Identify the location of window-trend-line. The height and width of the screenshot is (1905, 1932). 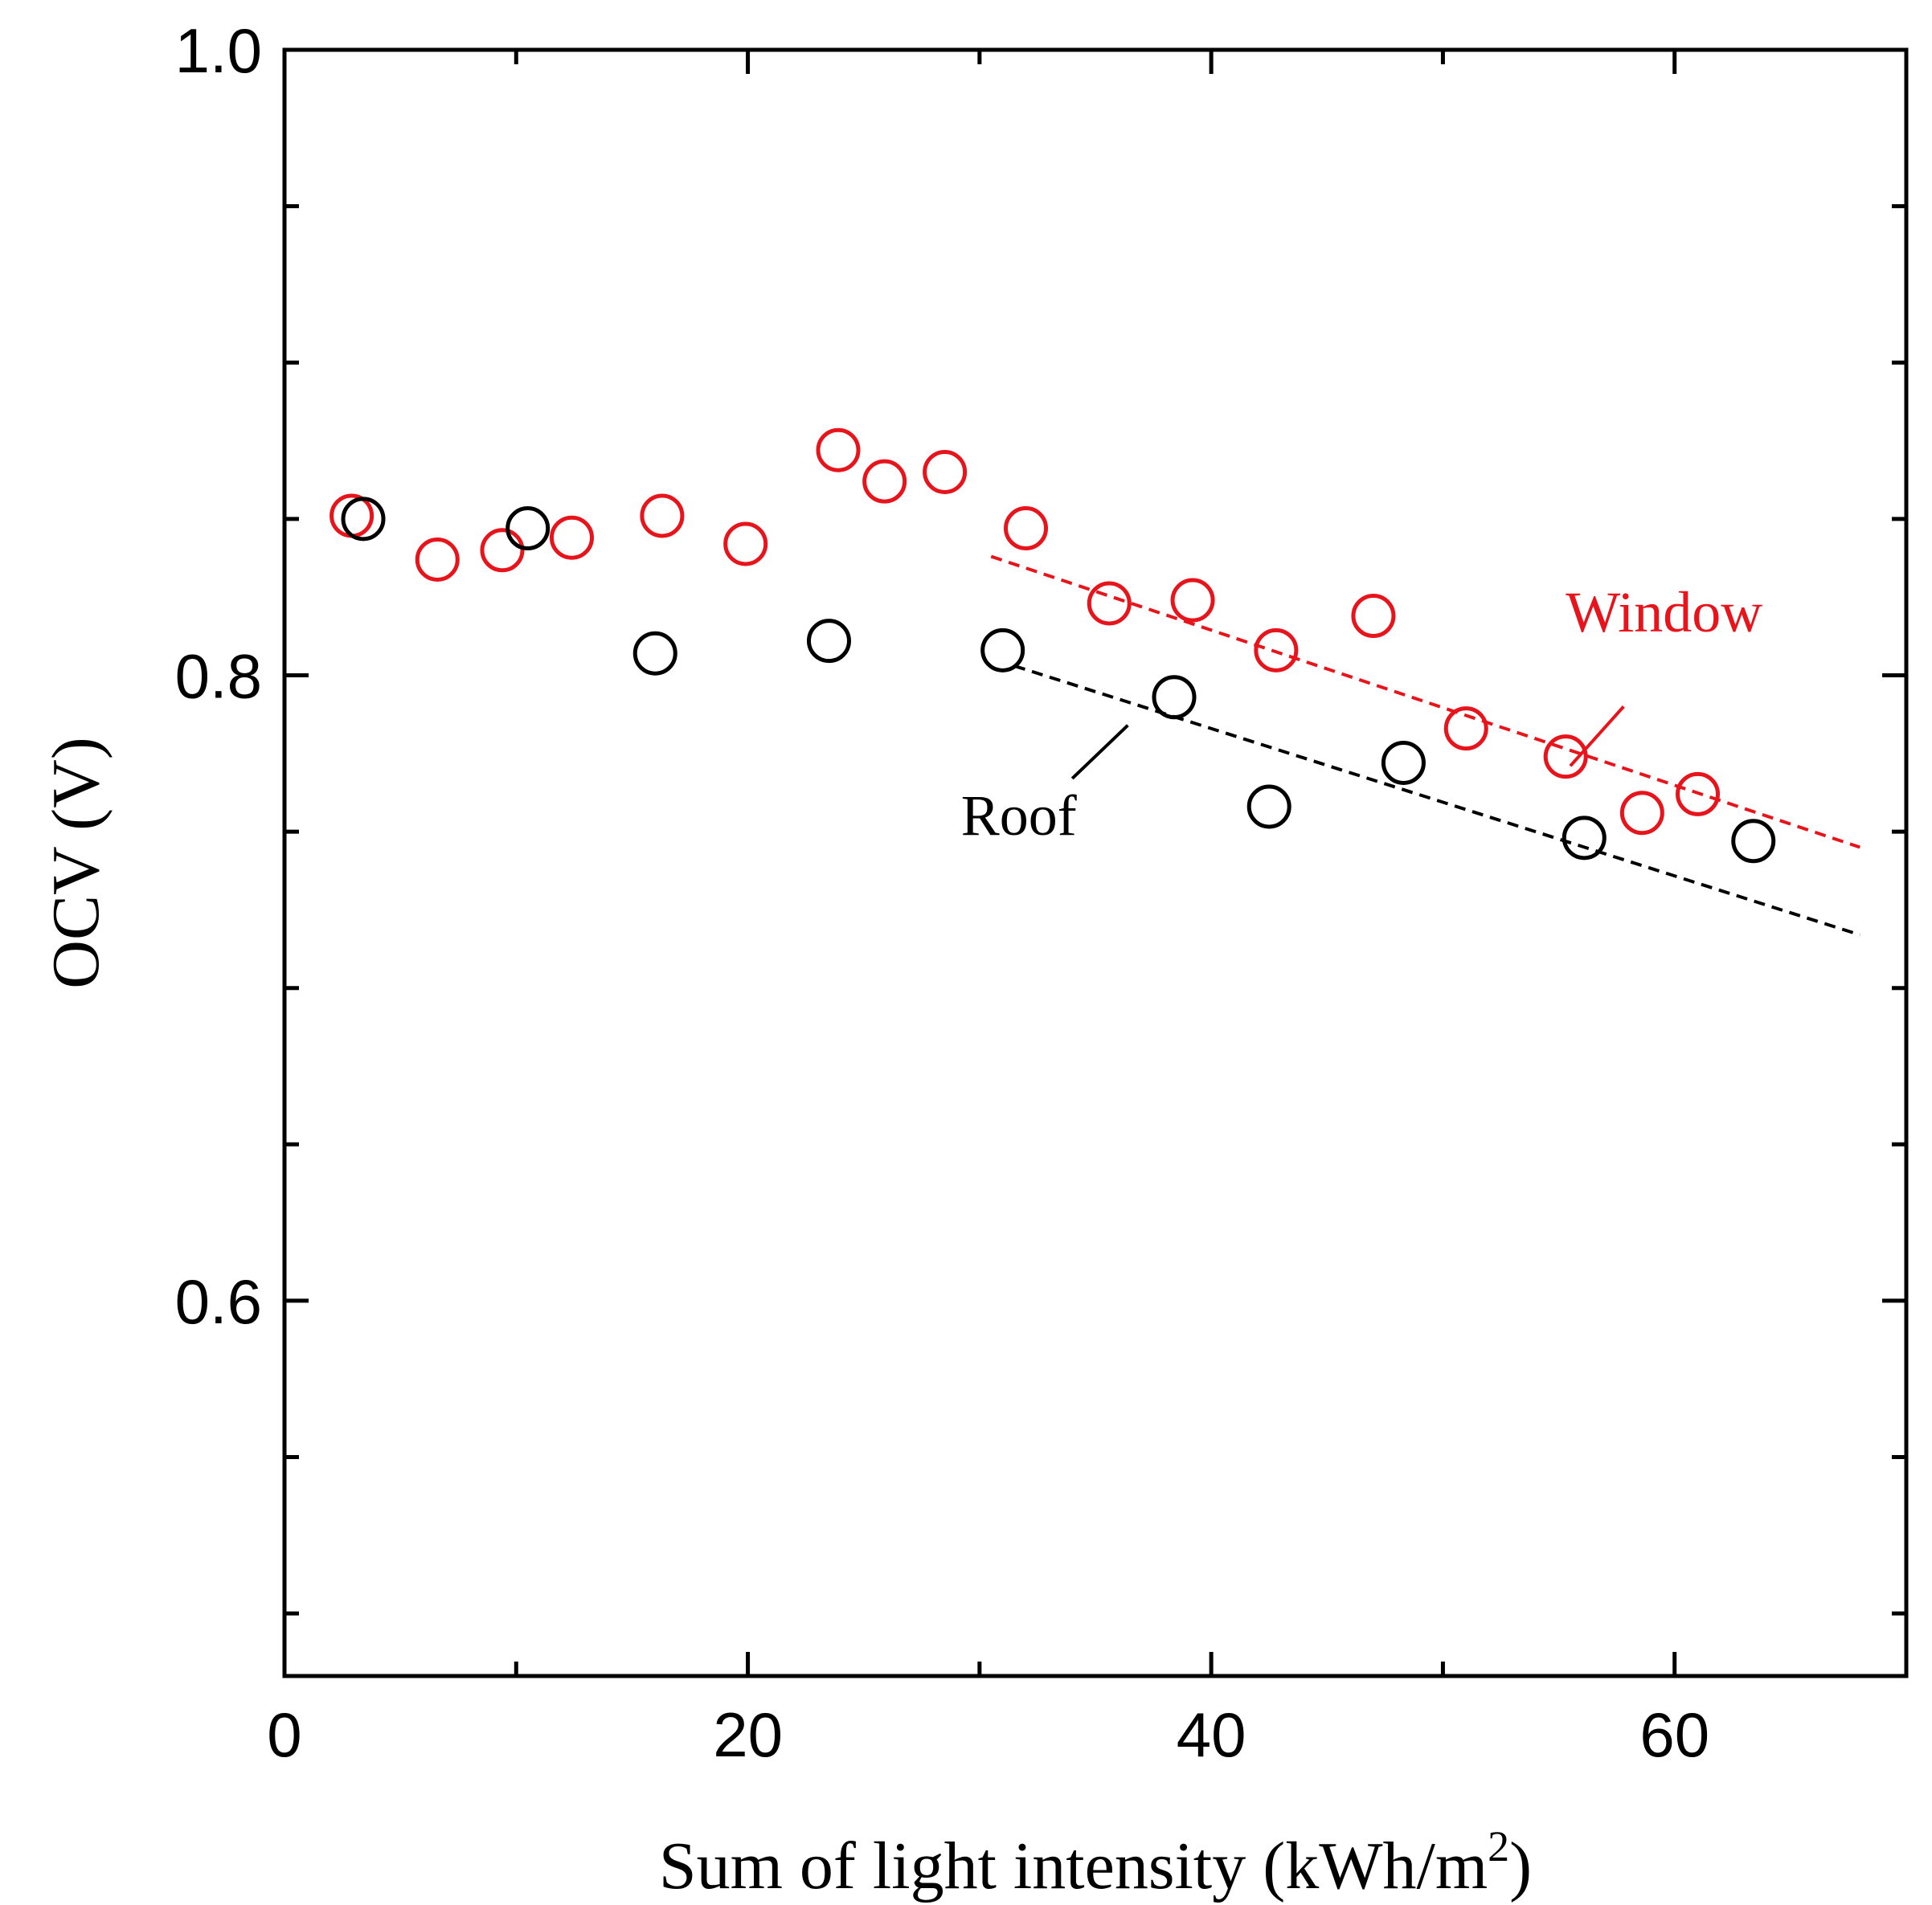
(1425, 701).